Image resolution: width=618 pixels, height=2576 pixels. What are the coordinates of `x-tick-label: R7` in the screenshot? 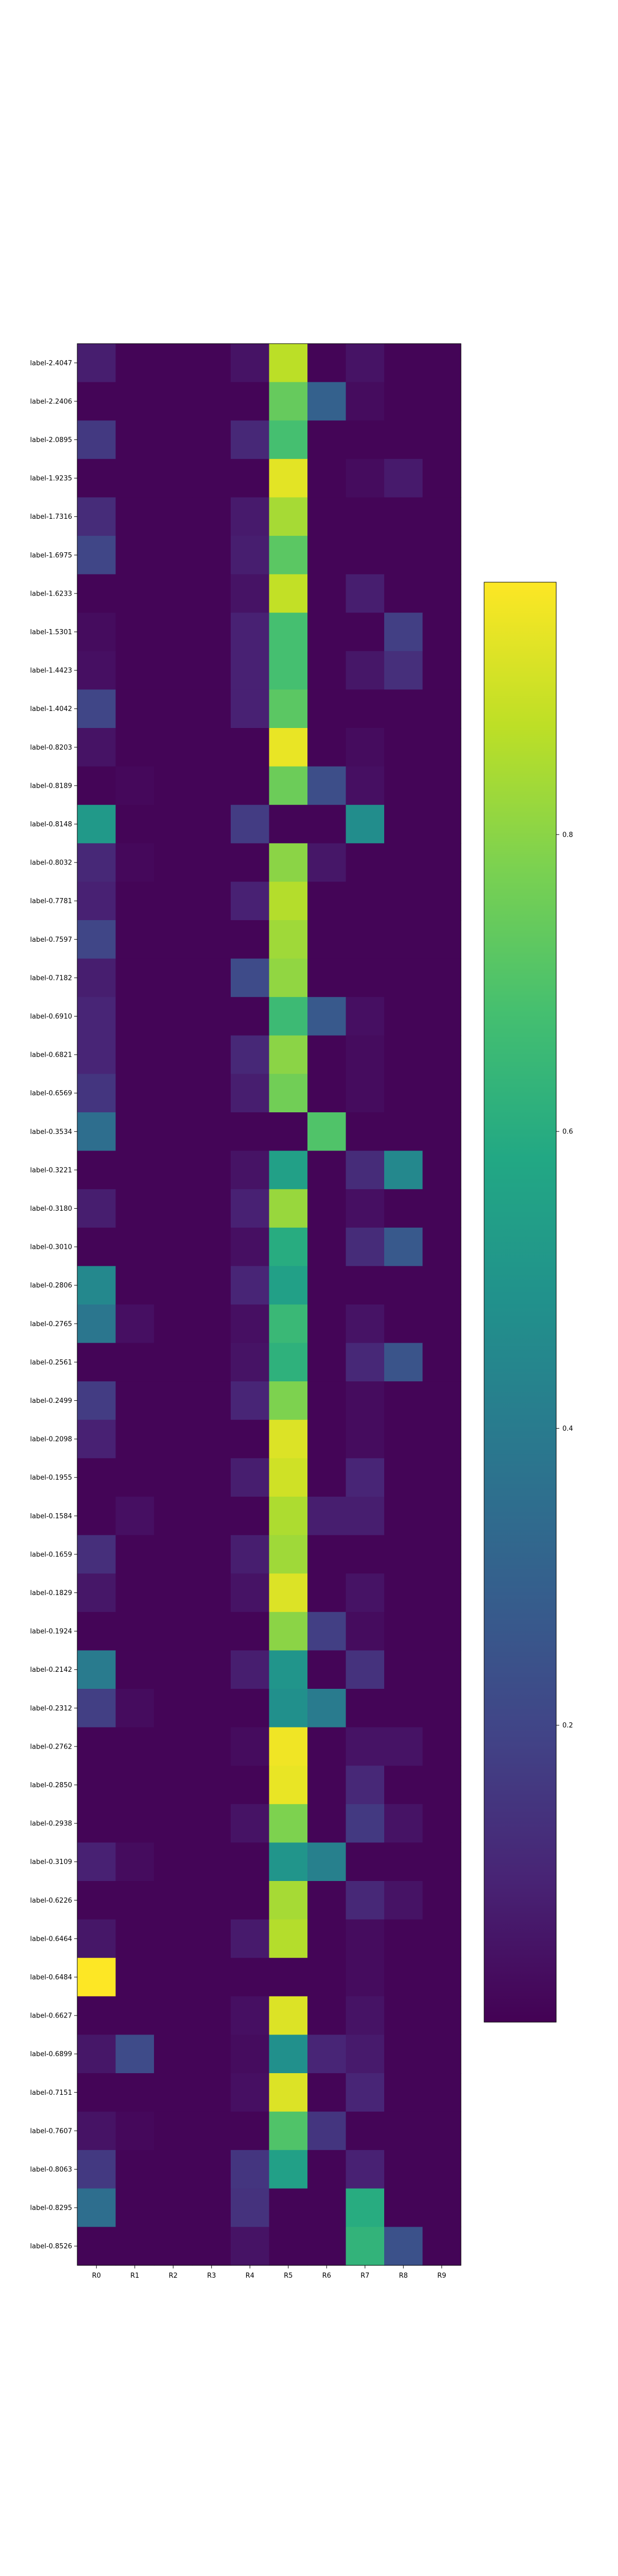 It's located at (364, 2276).